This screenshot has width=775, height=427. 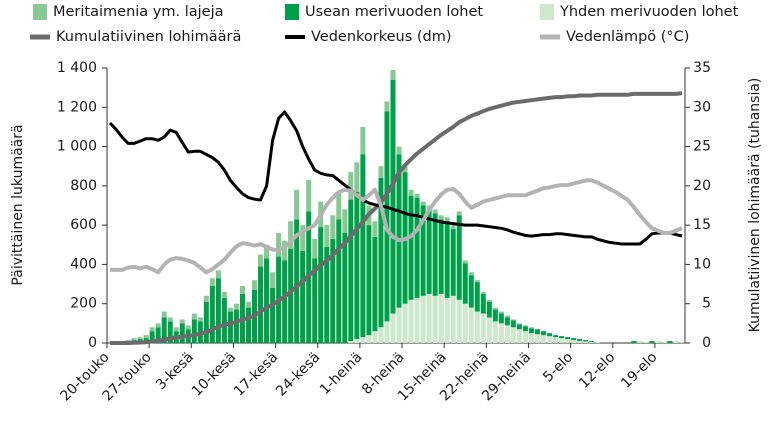 What do you see at coordinates (649, 12) in the screenshot?
I see `legend-label: Yhden merivuoden lohet` at bounding box center [649, 12].